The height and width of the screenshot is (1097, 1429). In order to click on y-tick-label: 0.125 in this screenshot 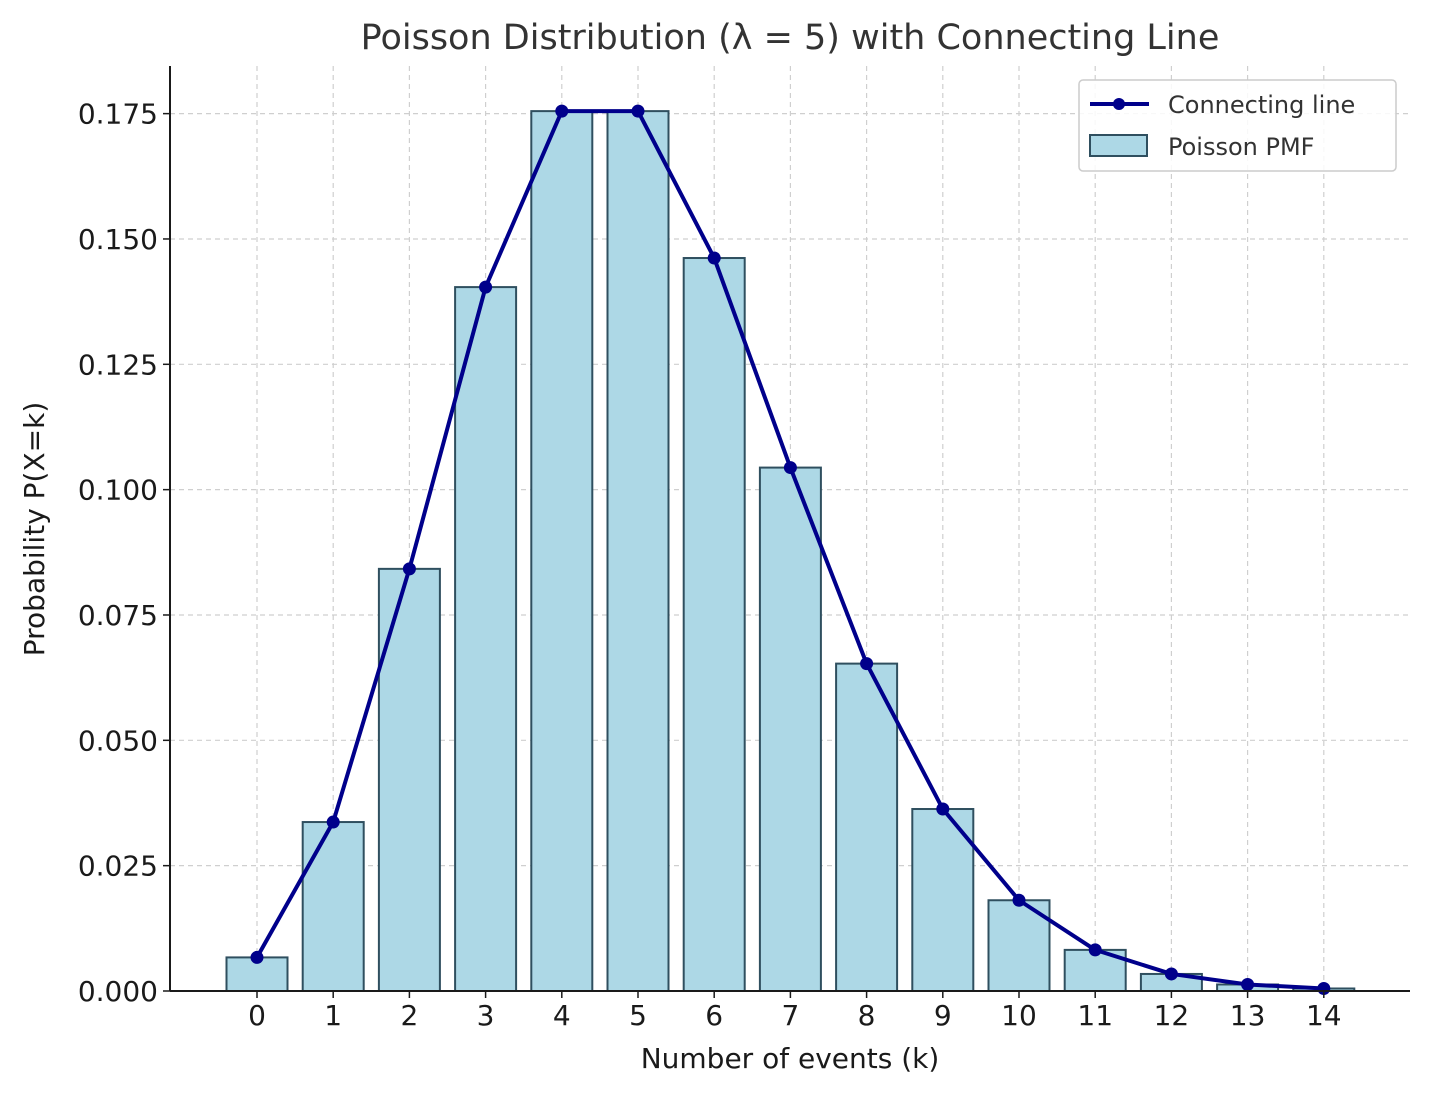, I will do `click(118, 364)`.